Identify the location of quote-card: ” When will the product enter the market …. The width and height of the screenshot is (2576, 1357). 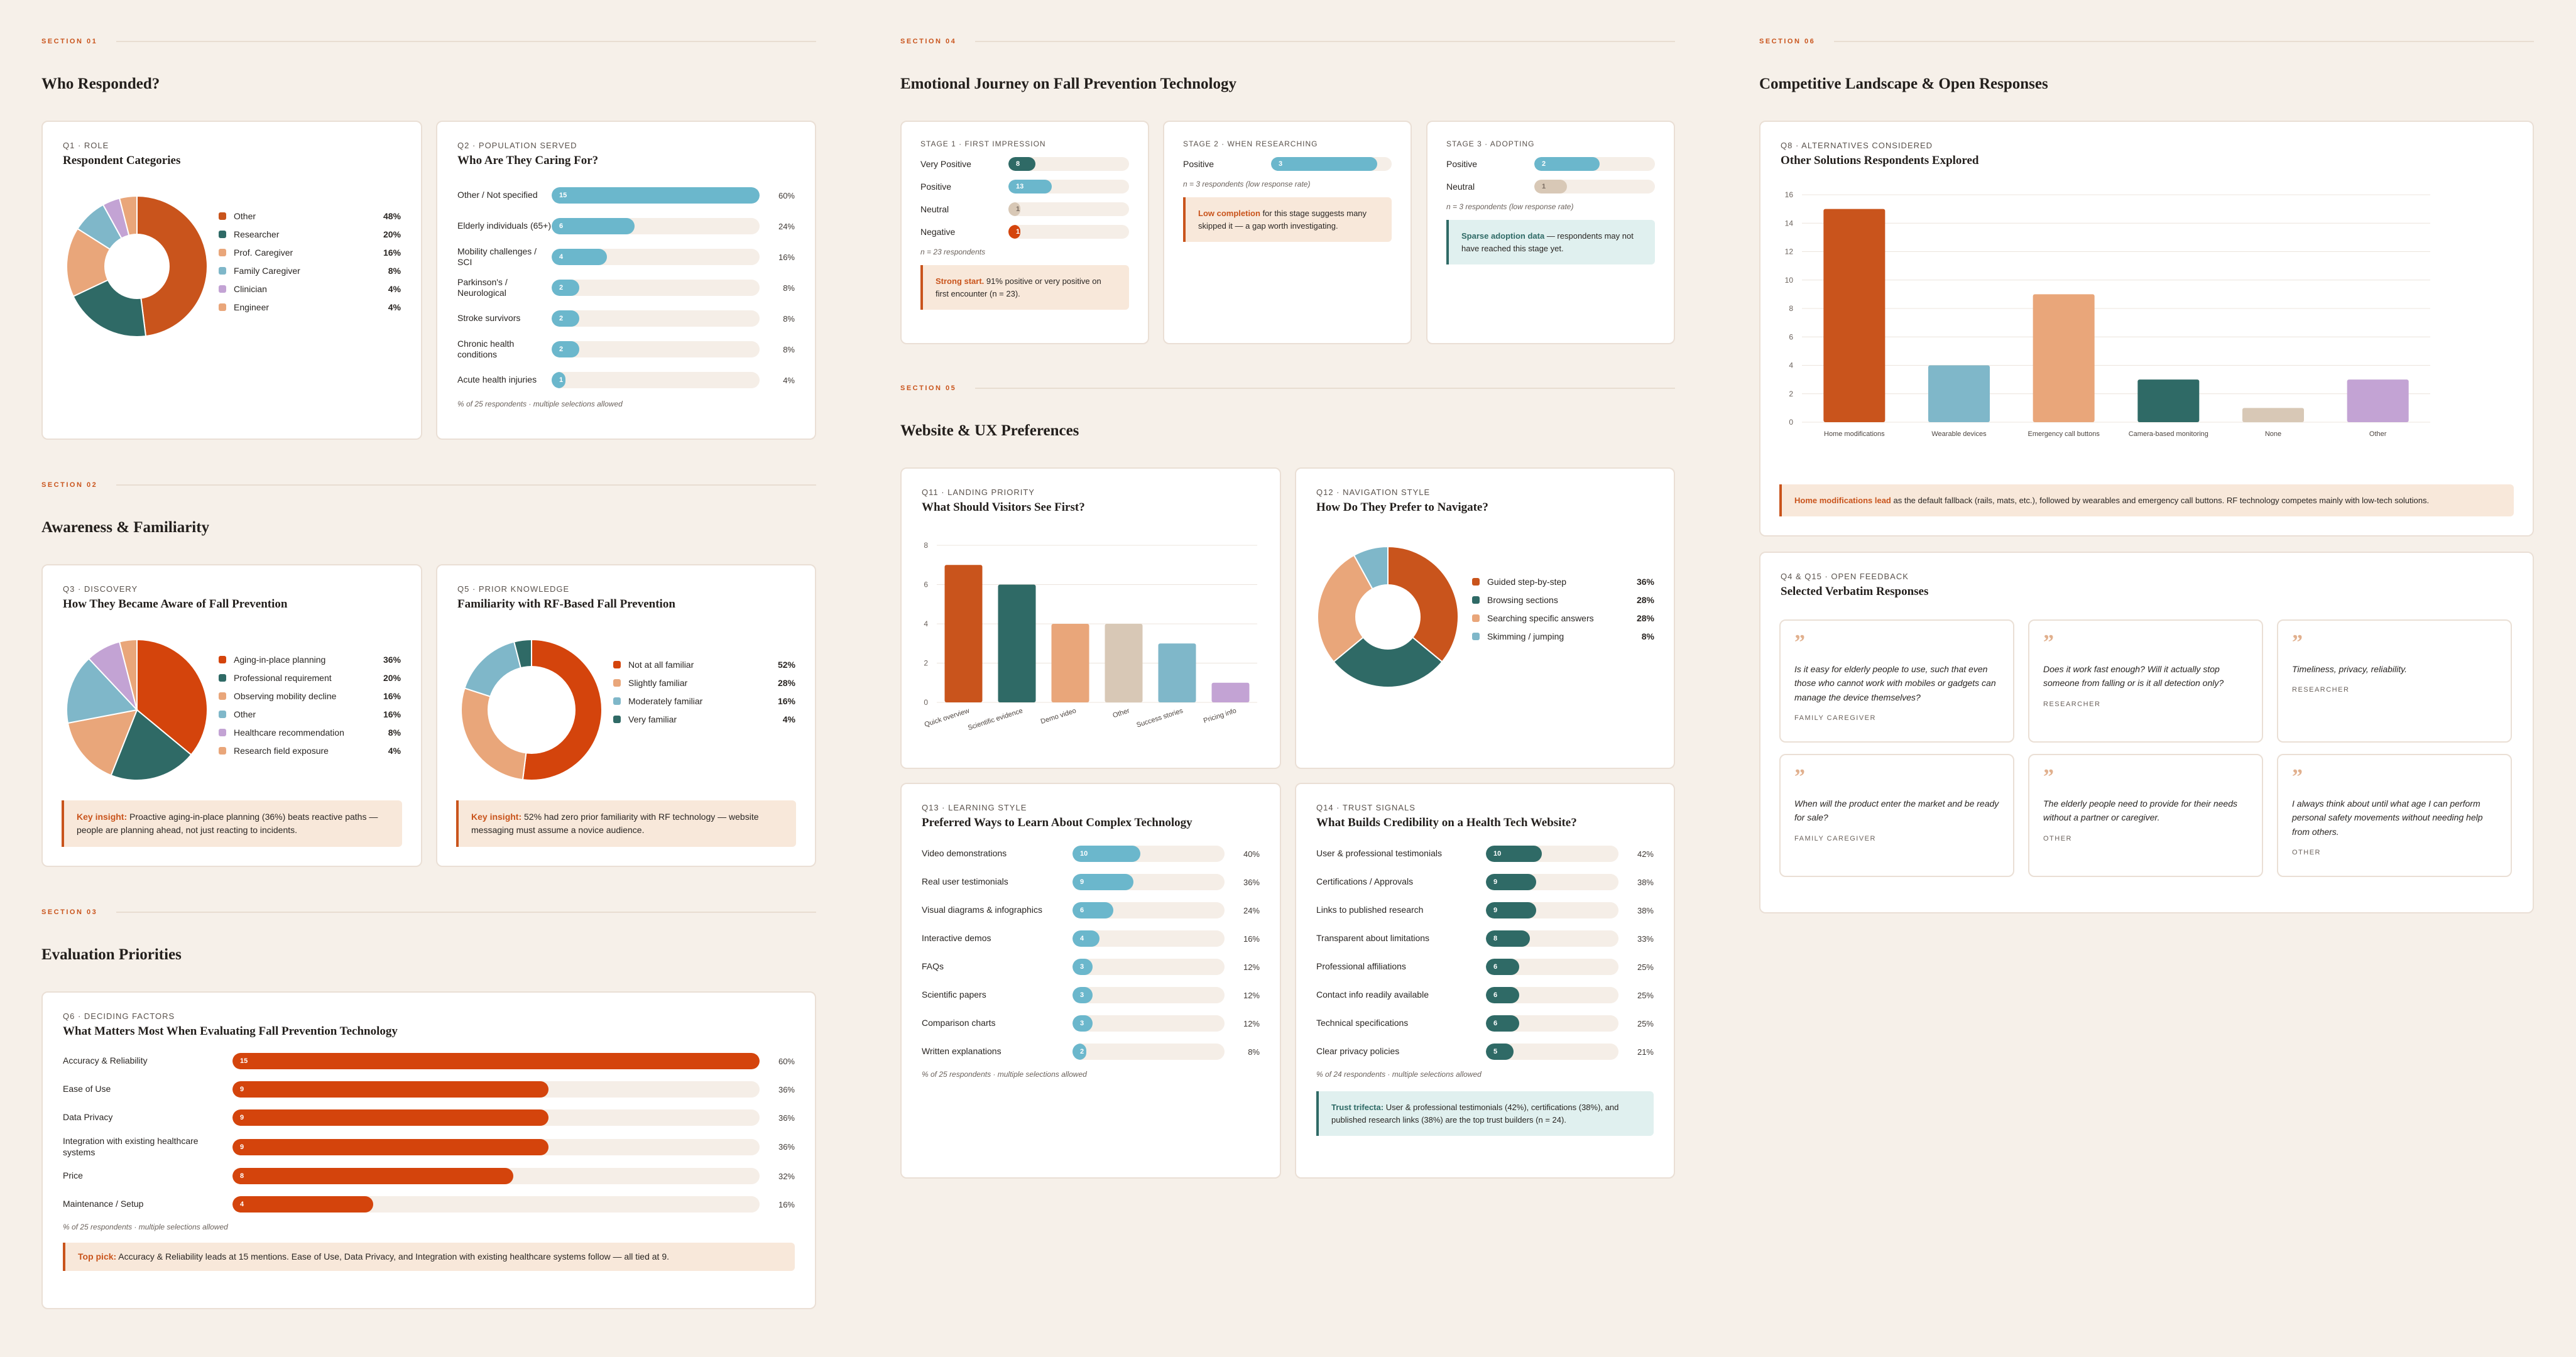
(1897, 816).